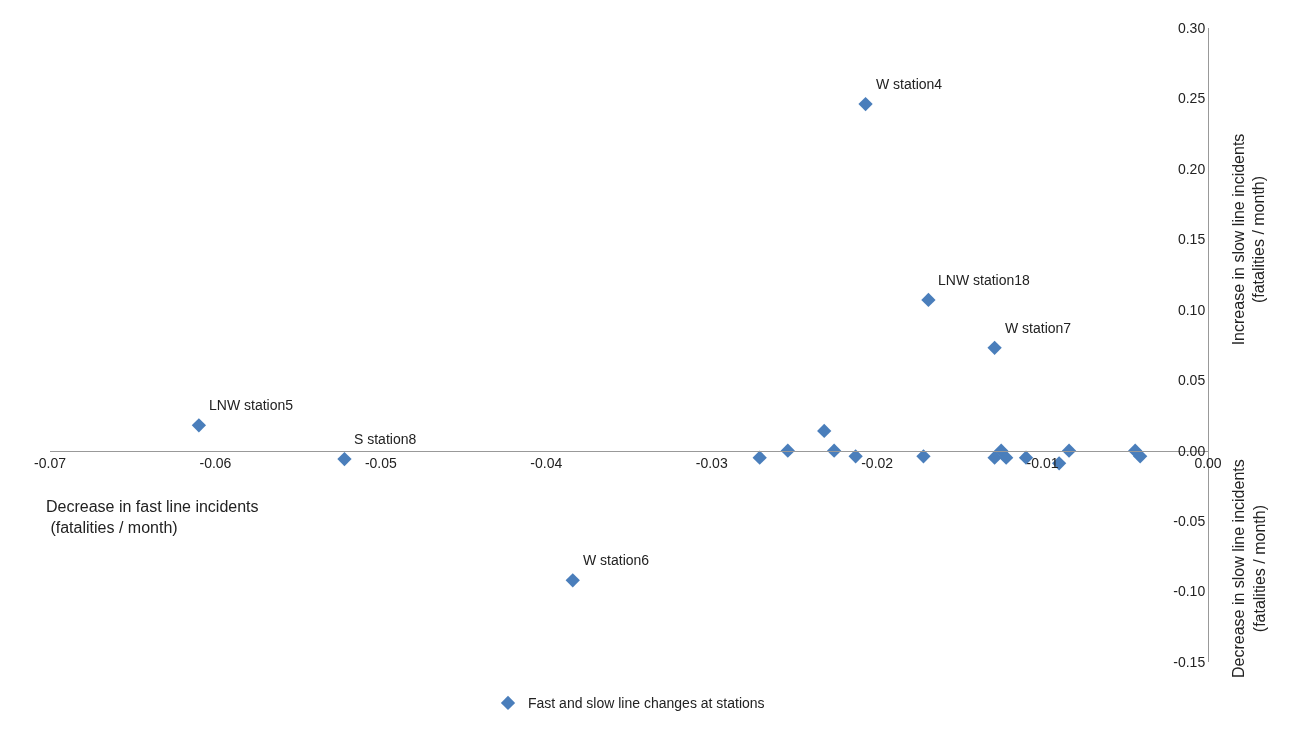  I want to click on y-tick-label: 0.05, so click(1191, 380).